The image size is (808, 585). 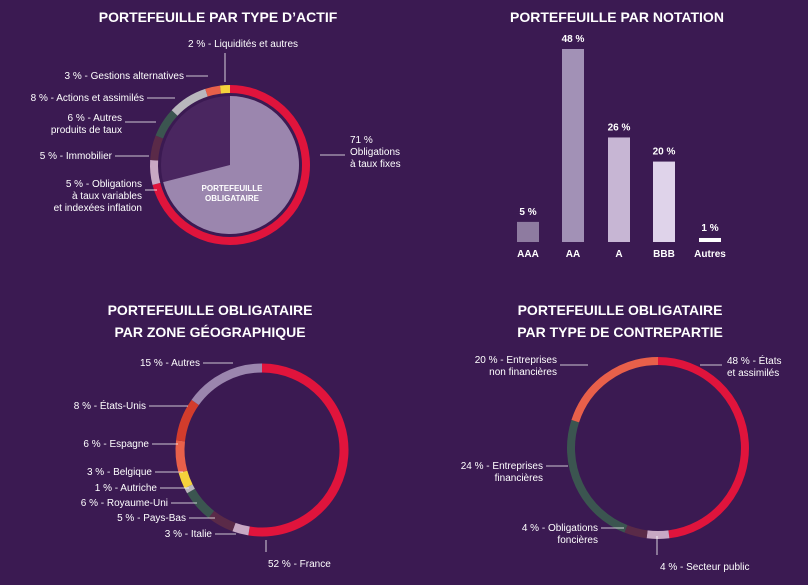 What do you see at coordinates (620, 332) in the screenshot?
I see `chart-title-line: PAR TYPE DE CONTREPARTIE` at bounding box center [620, 332].